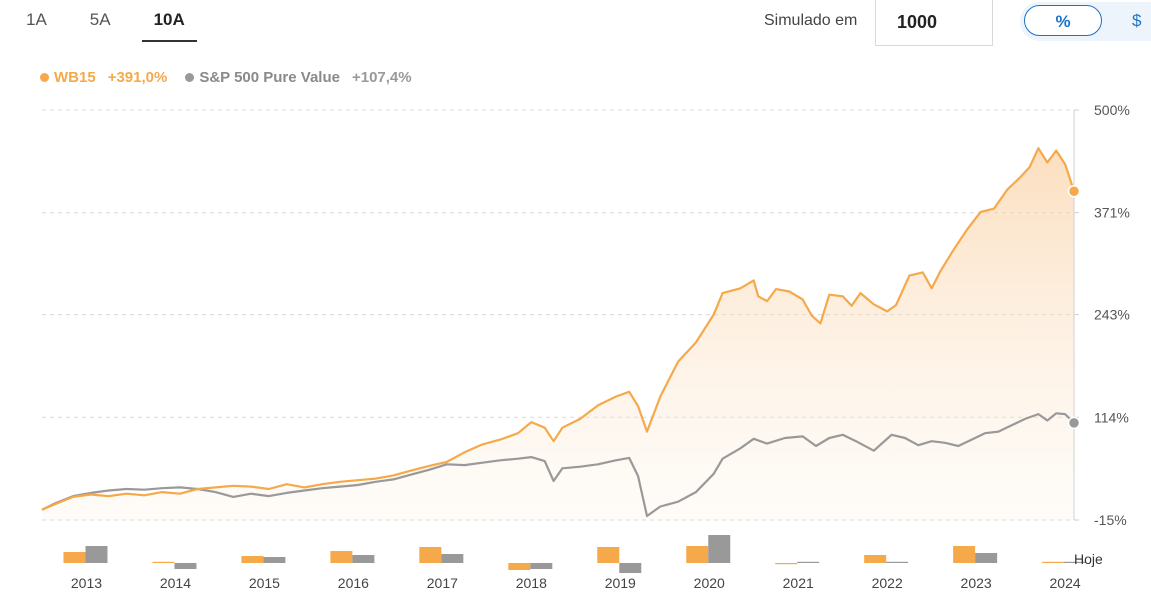 Image resolution: width=1151 pixels, height=601 pixels. Describe the element at coordinates (1075, 562) in the screenshot. I see `bar-sp500-2024` at that location.